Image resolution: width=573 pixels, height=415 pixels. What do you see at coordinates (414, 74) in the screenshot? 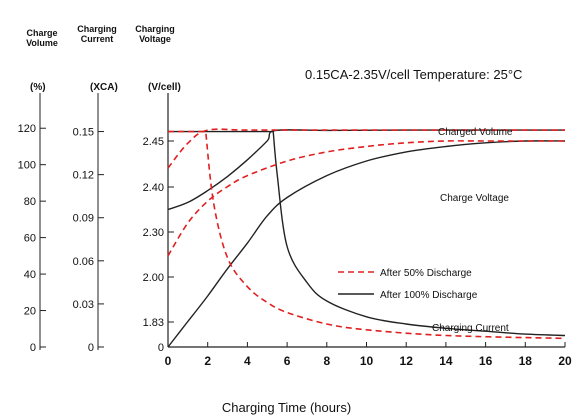
I see `chart-title: 0.15CA-2.35V/cell Temperature: 25°C` at bounding box center [414, 74].